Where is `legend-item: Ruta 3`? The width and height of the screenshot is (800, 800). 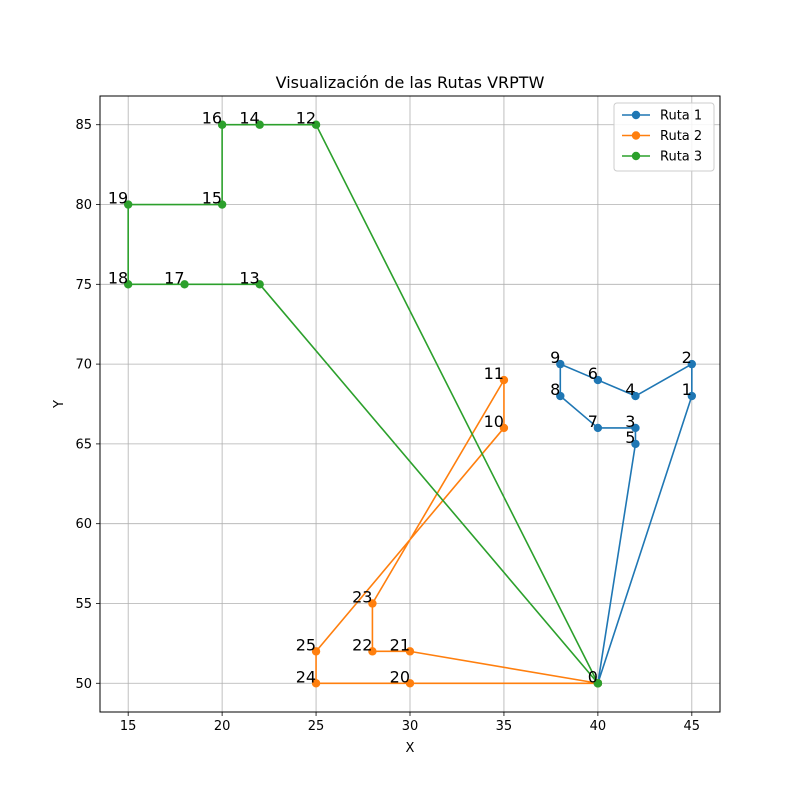
legend-item: Ruta 3 is located at coordinates (662, 157).